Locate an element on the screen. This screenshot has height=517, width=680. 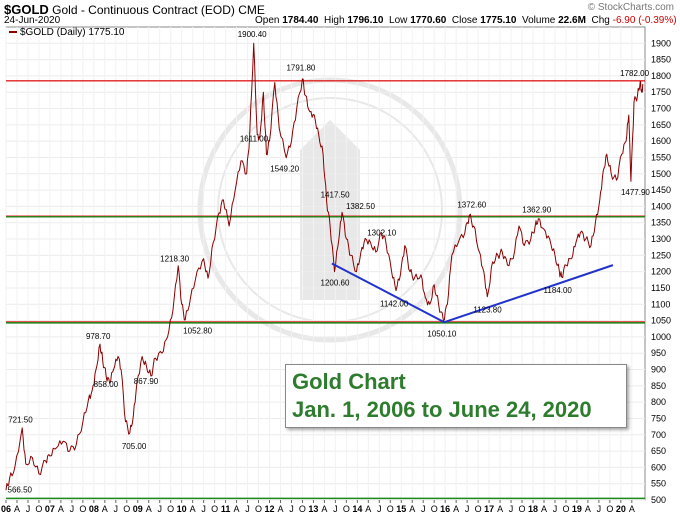
x-tick-label: 16 is located at coordinates (445, 509).